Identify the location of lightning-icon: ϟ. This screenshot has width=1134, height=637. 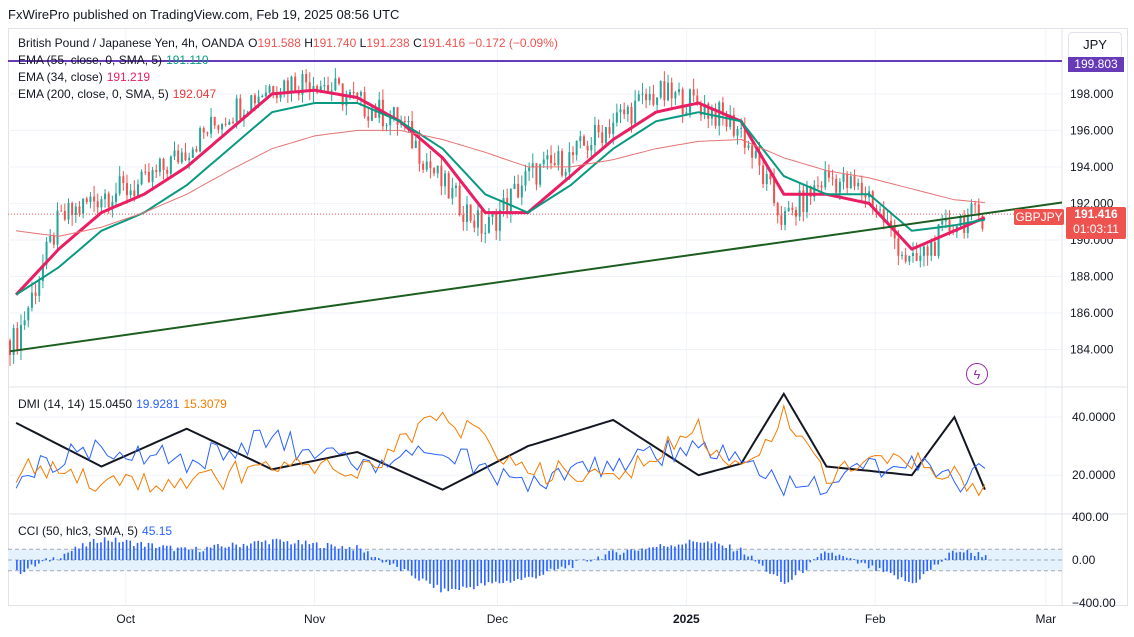
(977, 374).